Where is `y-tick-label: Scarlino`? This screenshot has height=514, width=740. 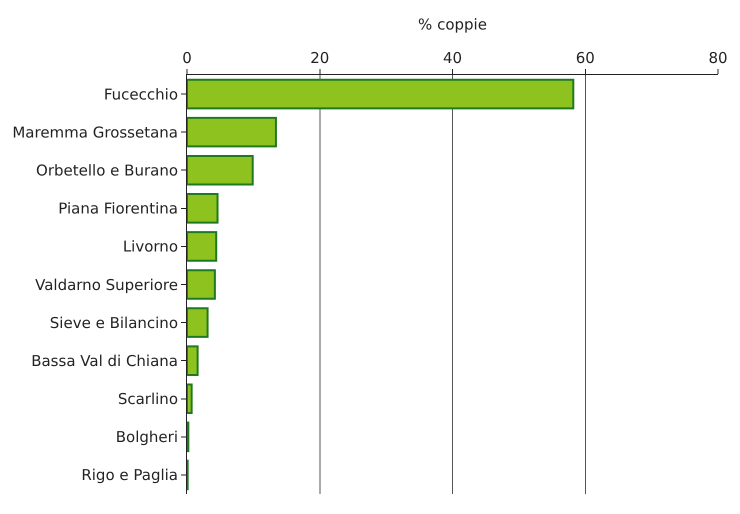 y-tick-label: Scarlino is located at coordinates (148, 399).